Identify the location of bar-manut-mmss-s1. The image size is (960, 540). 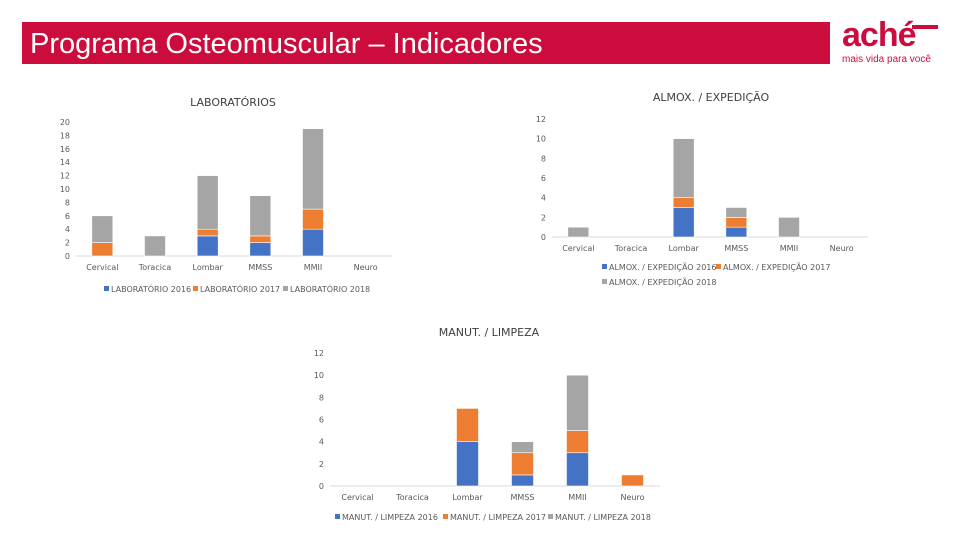
(522, 464).